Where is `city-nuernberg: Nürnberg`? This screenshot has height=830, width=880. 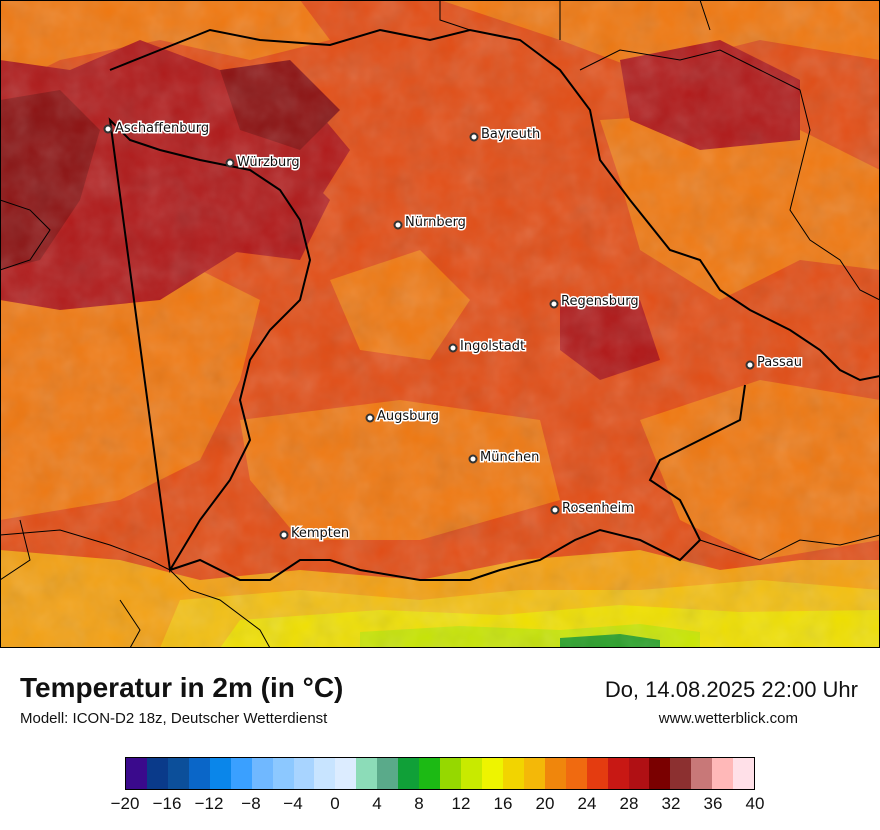
city-nuernberg: Nürnberg is located at coordinates (430, 223).